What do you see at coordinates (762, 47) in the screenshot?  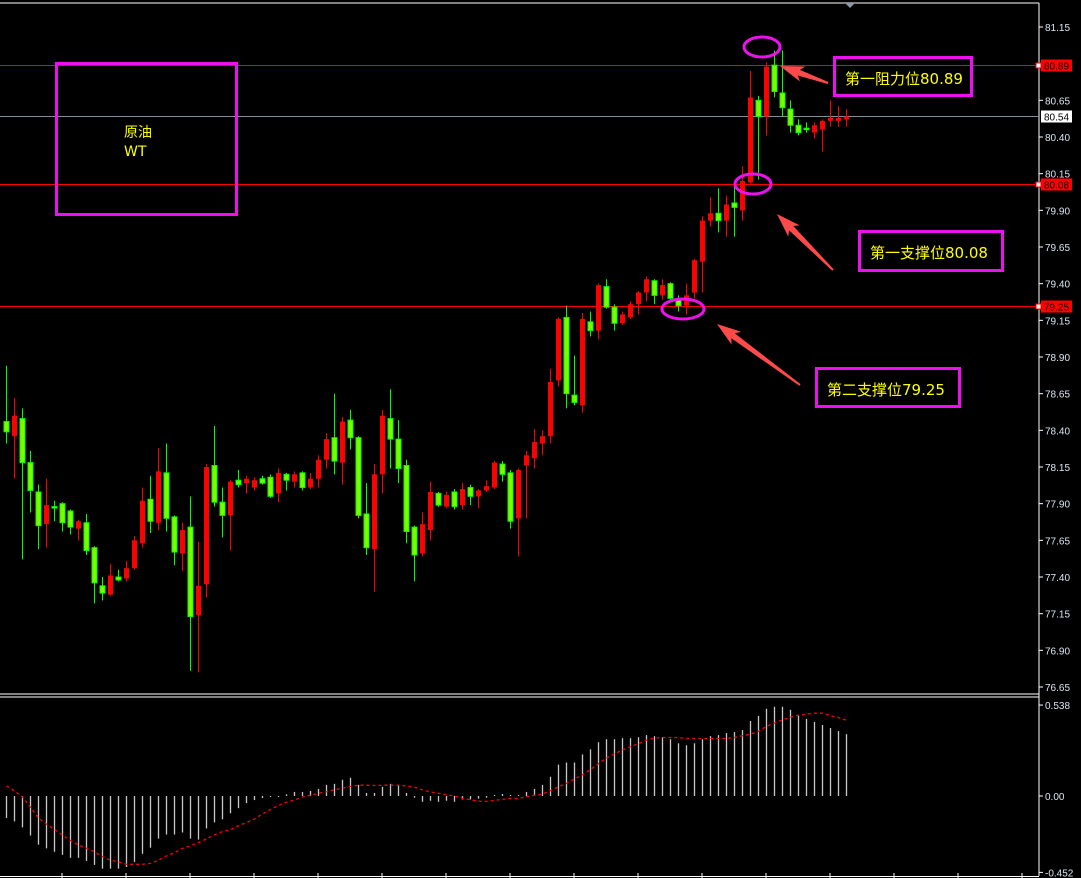 I see `highlight-circle` at bounding box center [762, 47].